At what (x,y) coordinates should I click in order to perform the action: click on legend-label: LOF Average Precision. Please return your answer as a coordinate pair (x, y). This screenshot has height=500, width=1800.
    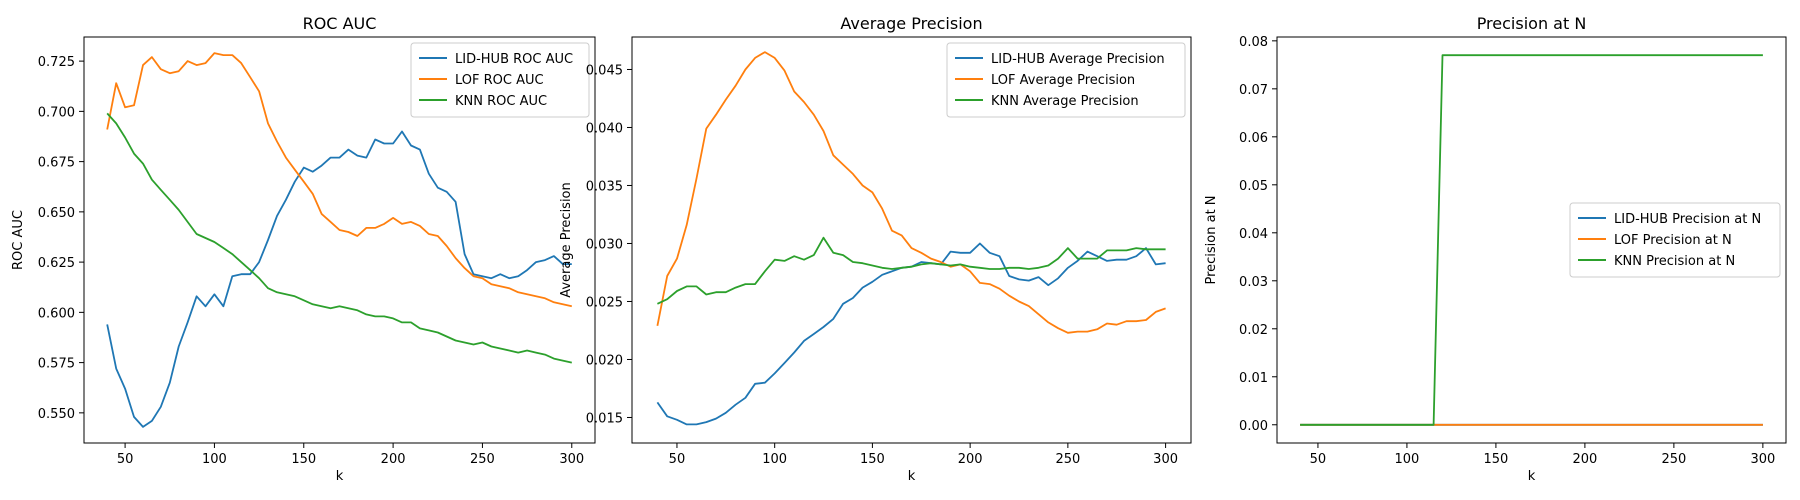
    Looking at the image, I should click on (1063, 80).